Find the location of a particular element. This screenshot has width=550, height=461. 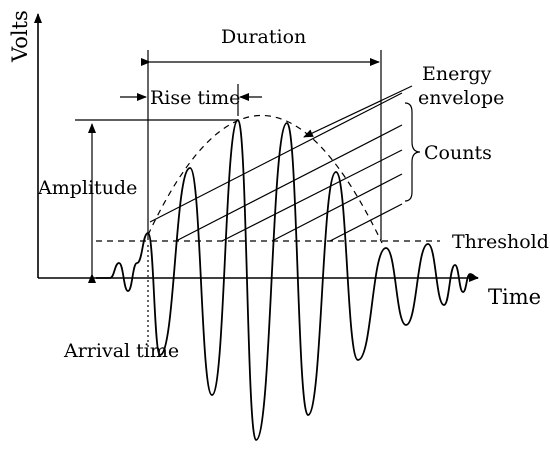

energy-envelope-label-2: envelope is located at coordinates (461, 98).